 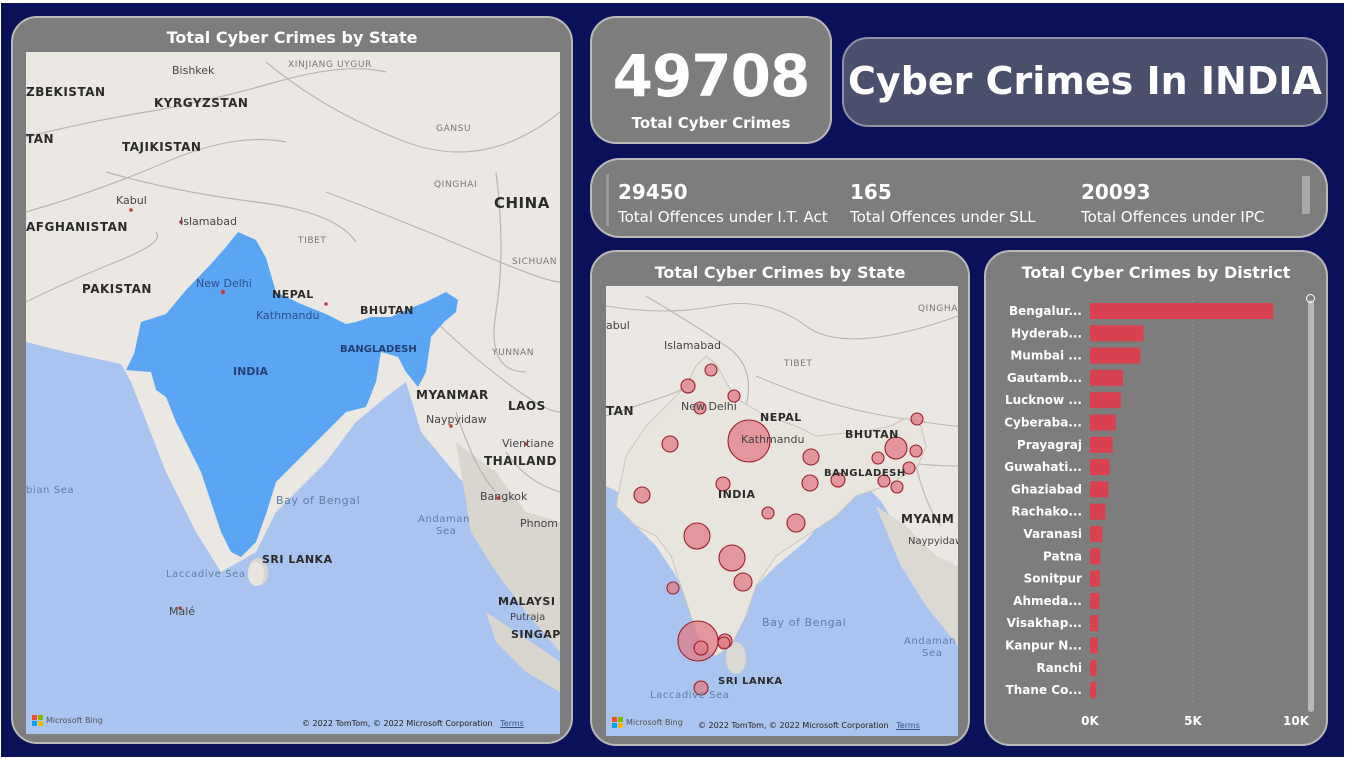 What do you see at coordinates (206, 574) in the screenshot?
I see `map-label-laccadive: Laccadive Sea` at bounding box center [206, 574].